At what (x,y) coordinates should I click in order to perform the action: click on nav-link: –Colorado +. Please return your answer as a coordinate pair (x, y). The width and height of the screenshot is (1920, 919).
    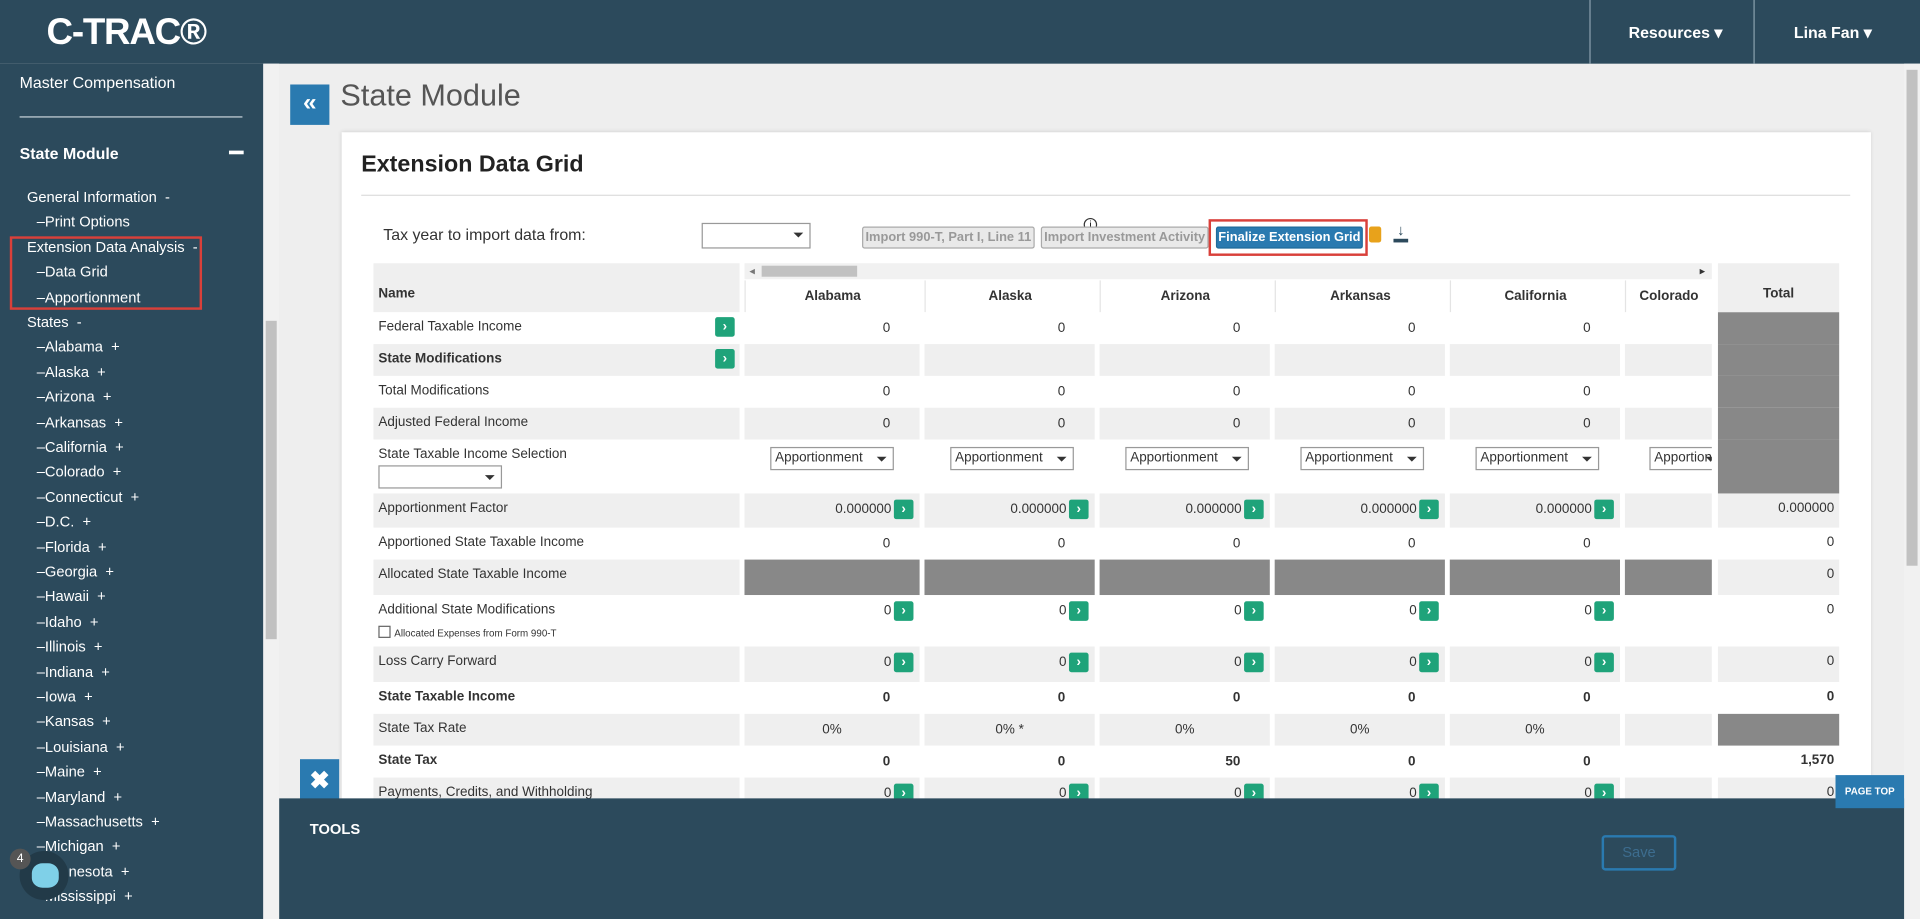
    Looking at the image, I should click on (79, 472).